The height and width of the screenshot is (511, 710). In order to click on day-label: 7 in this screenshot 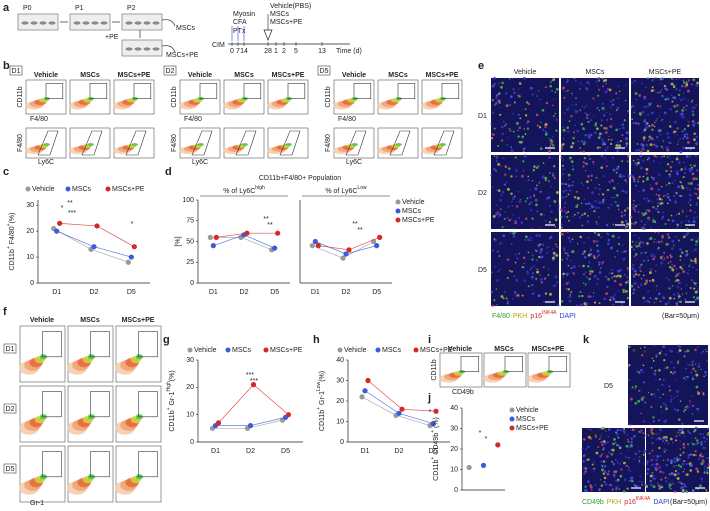, I will do `click(238, 51)`.